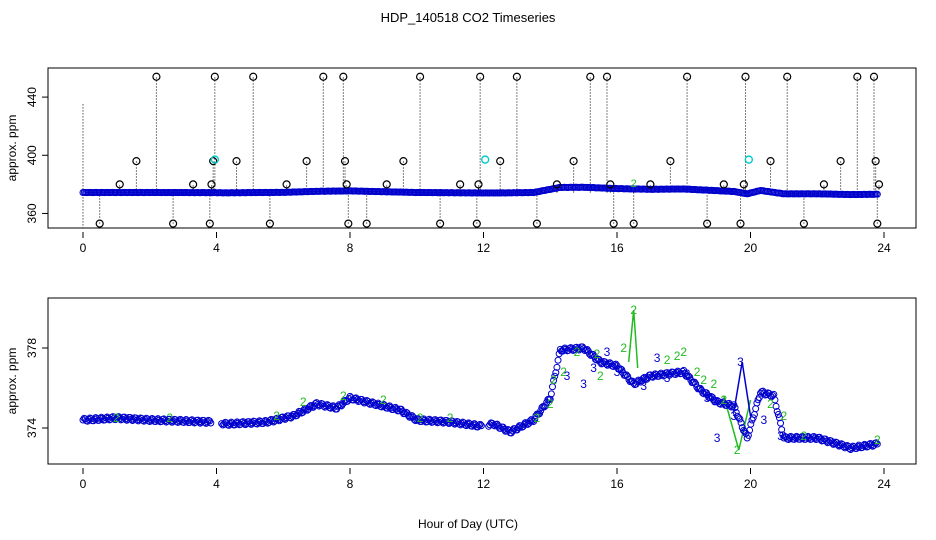  Describe the element at coordinates (484, 248) in the screenshot. I see `top-xtick-label: 12` at that location.